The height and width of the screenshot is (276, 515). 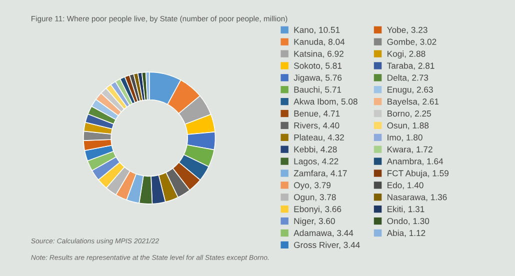 I want to click on legend-label: Kano, 10.51, so click(x=317, y=30).